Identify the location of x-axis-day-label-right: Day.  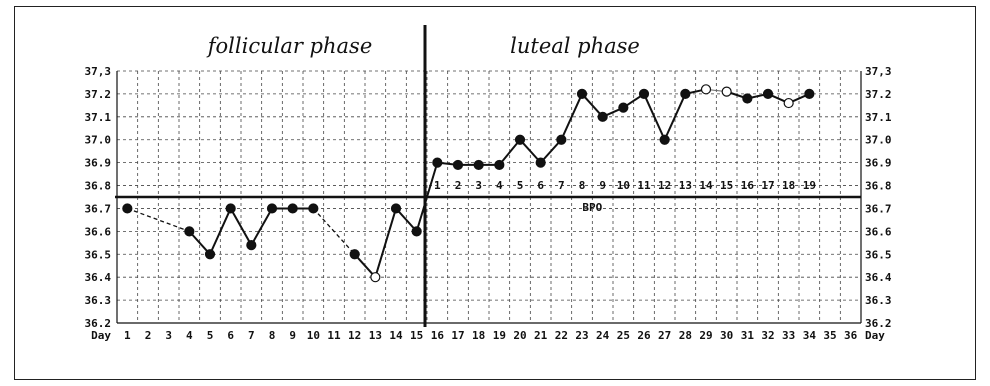
(875, 335).